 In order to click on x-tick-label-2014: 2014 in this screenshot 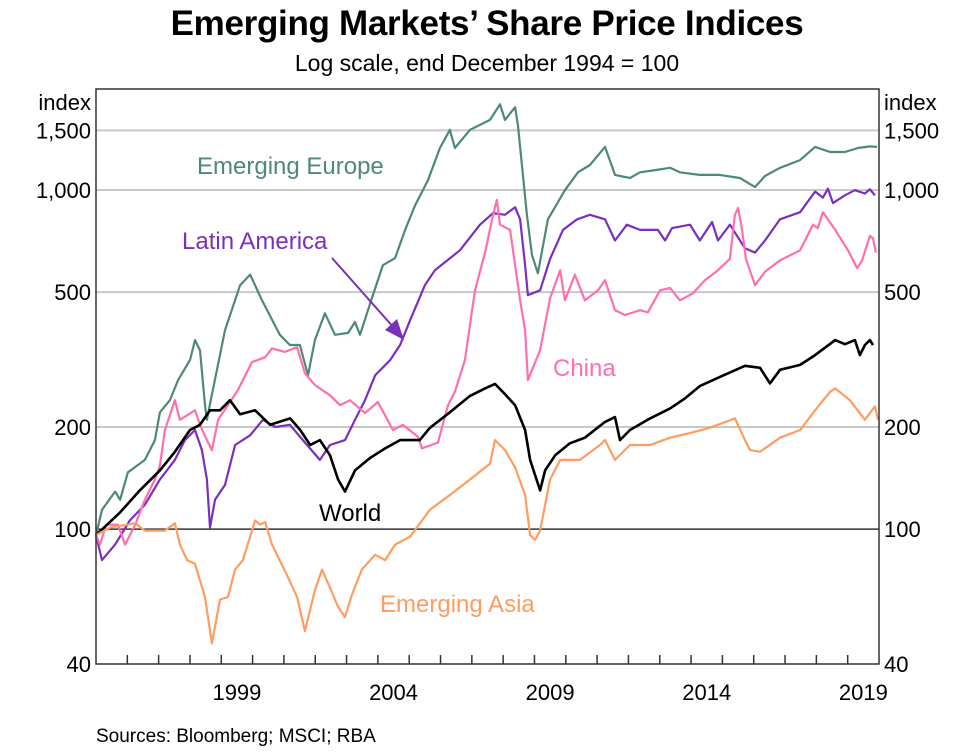, I will do `click(706, 692)`.